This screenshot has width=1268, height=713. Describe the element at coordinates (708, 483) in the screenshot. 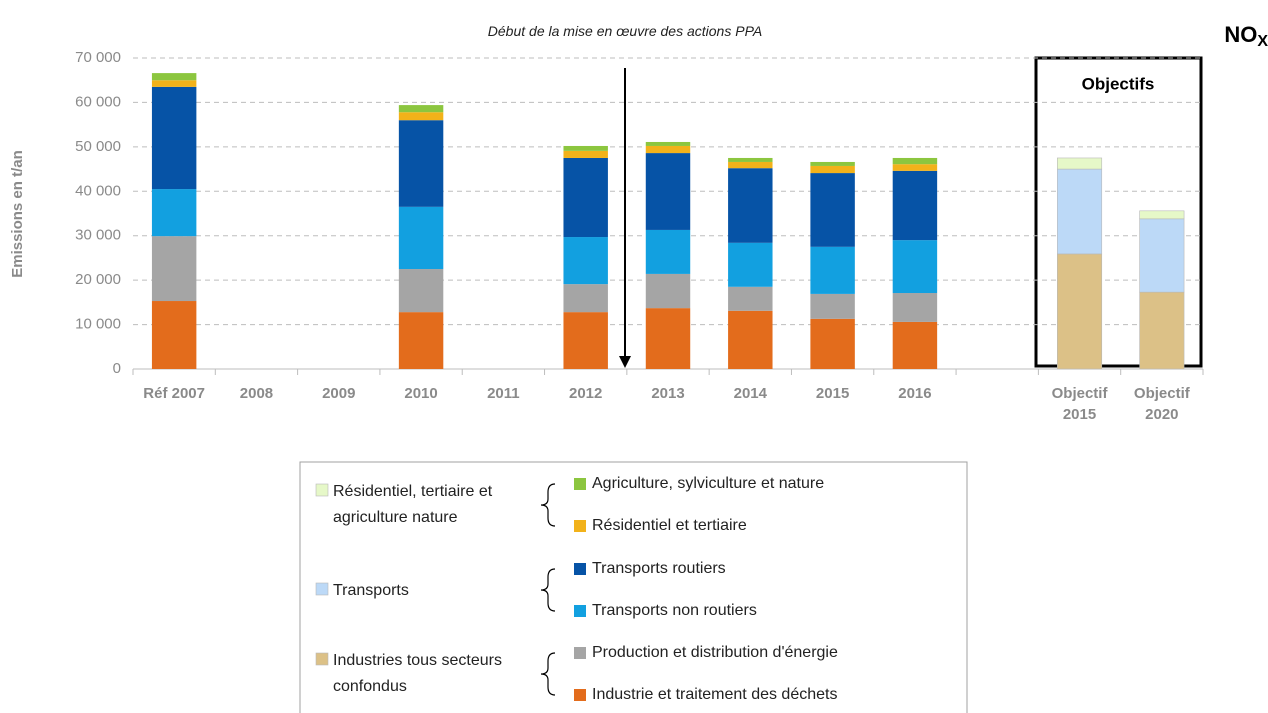

I see `legend-label: Agriculture, sylviculture et nature` at that location.